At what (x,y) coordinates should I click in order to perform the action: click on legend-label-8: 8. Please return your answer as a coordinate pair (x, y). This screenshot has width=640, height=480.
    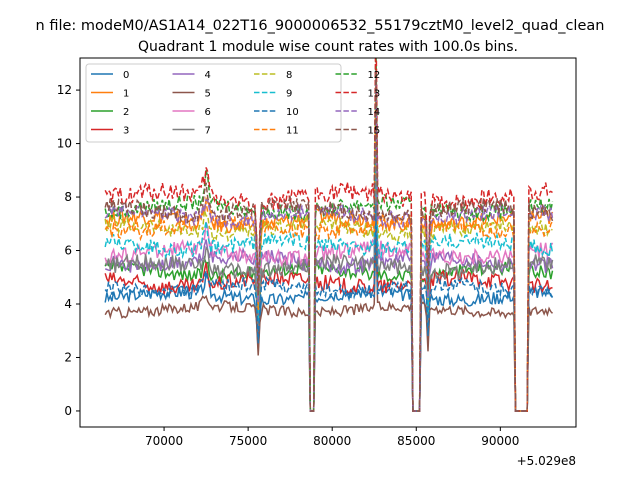
    Looking at the image, I should click on (289, 75).